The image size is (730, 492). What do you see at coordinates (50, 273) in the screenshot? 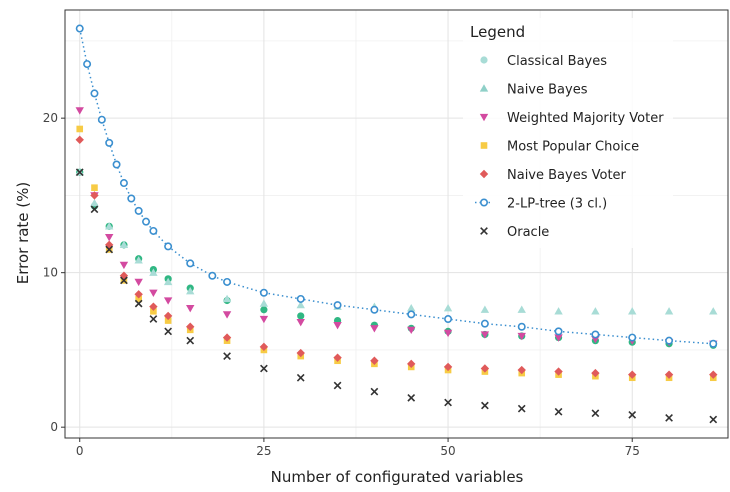
I see `y-tick-label: 10` at bounding box center [50, 273].